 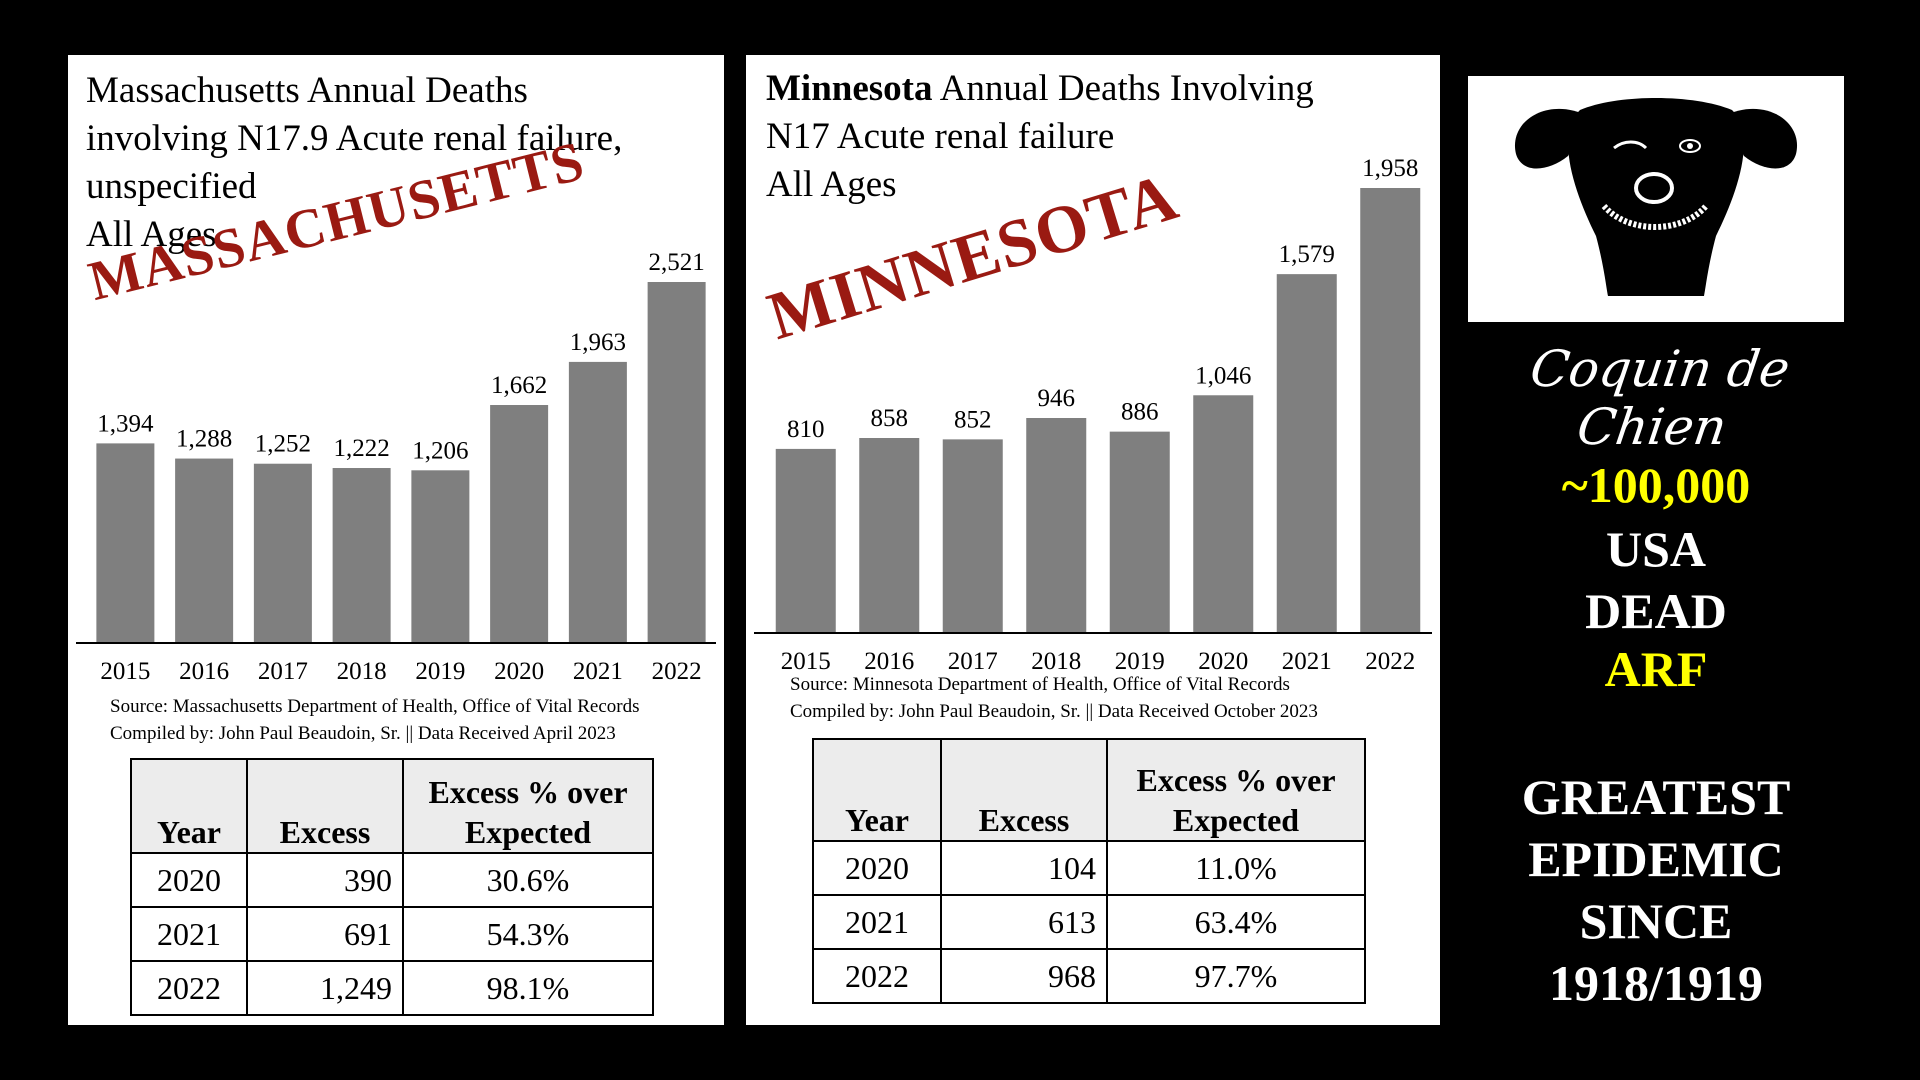 I want to click on mn-cell-year: 2022, so click(x=877, y=976).